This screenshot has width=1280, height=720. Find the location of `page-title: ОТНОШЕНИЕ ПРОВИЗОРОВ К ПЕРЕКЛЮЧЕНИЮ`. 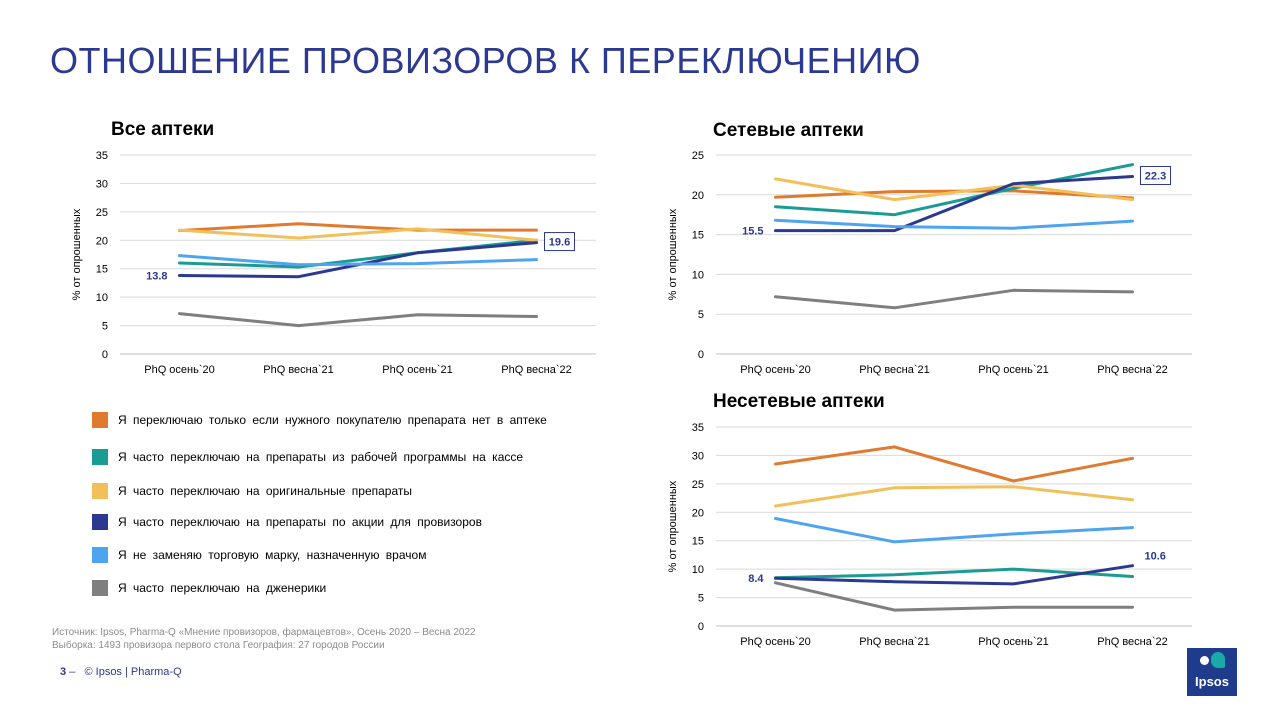

page-title: ОТНОШЕНИЕ ПРОВИЗОРОВ К ПЕРЕКЛЮЧЕНИЮ is located at coordinates (485, 60).